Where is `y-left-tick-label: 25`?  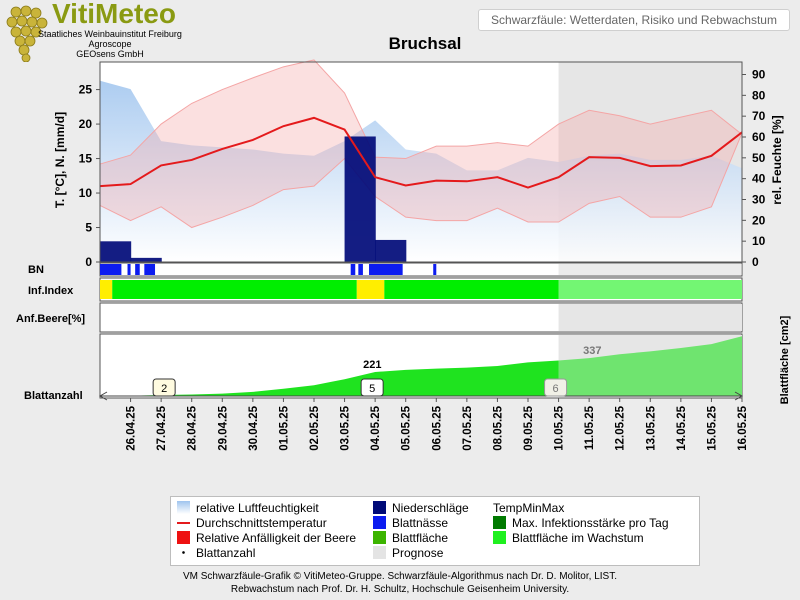 y-left-tick-label: 25 is located at coordinates (86, 90).